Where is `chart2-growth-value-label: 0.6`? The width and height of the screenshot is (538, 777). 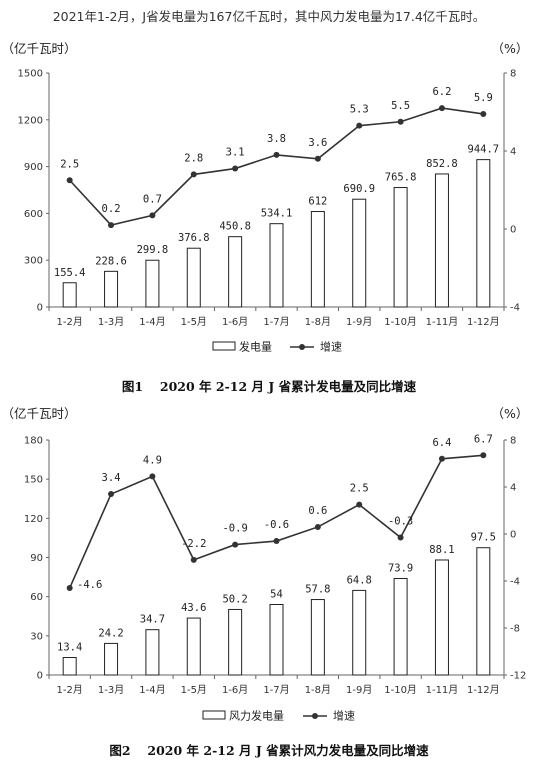 chart2-growth-value-label: 0.6 is located at coordinates (317, 511).